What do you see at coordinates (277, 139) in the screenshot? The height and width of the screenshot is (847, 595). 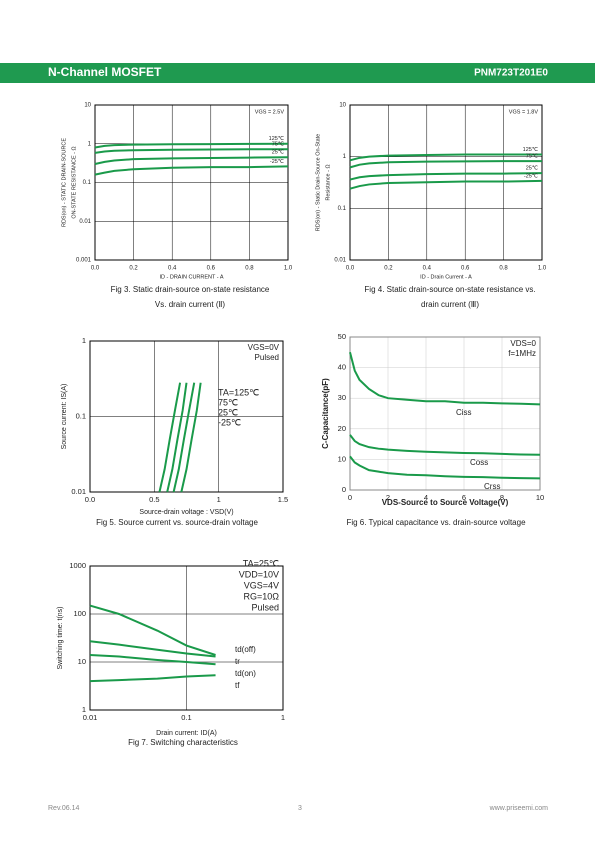 I see `series-label: 125℃` at bounding box center [277, 139].